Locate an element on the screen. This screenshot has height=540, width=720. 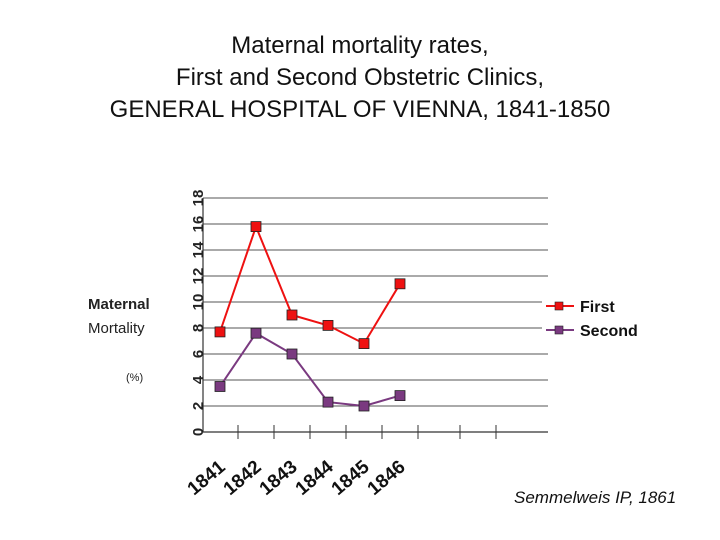
x-tick-label-1845: 1845 is located at coordinates (351, 478).